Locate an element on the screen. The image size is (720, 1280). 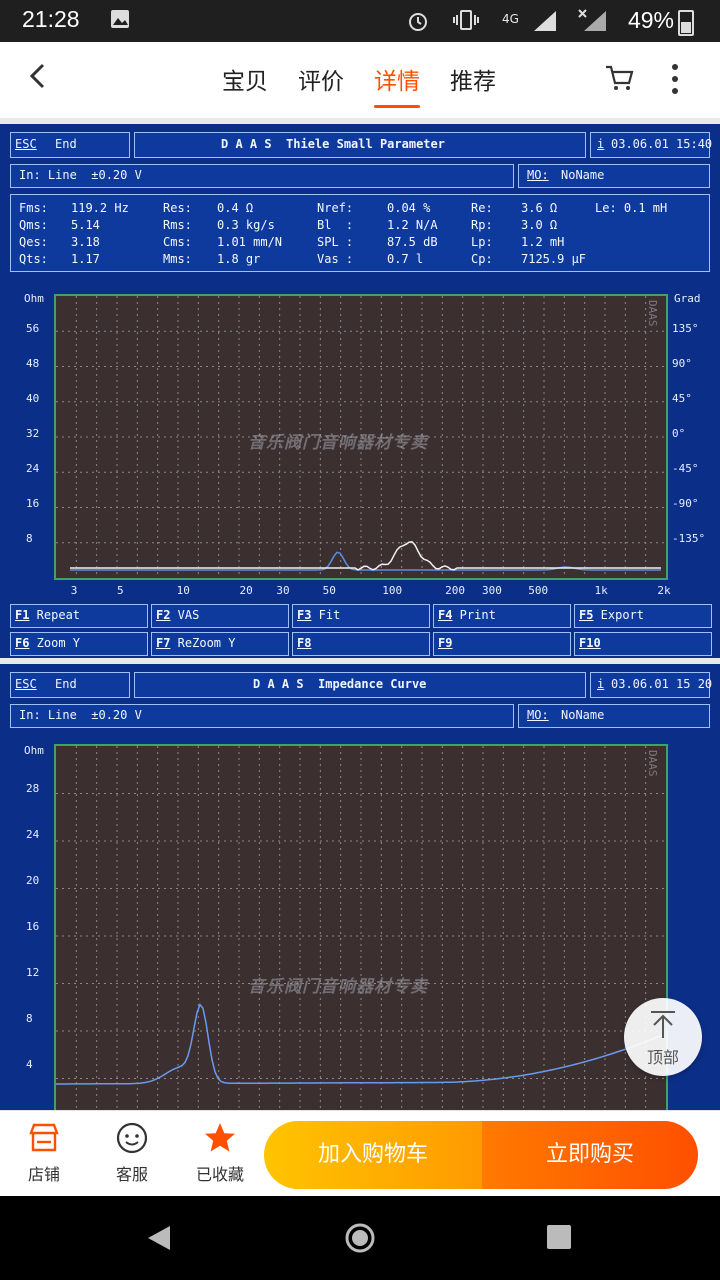
status-bar: 21:28 4G 49% is located at coordinates (360, 21).